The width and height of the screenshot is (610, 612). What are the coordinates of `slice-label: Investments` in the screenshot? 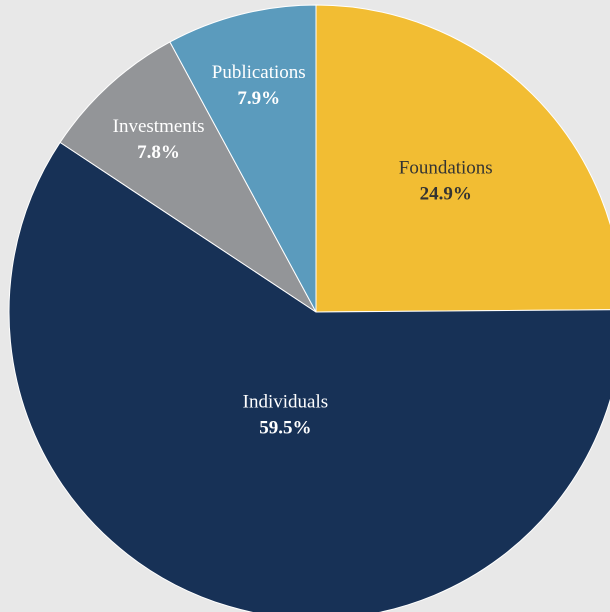 It's located at (159, 126).